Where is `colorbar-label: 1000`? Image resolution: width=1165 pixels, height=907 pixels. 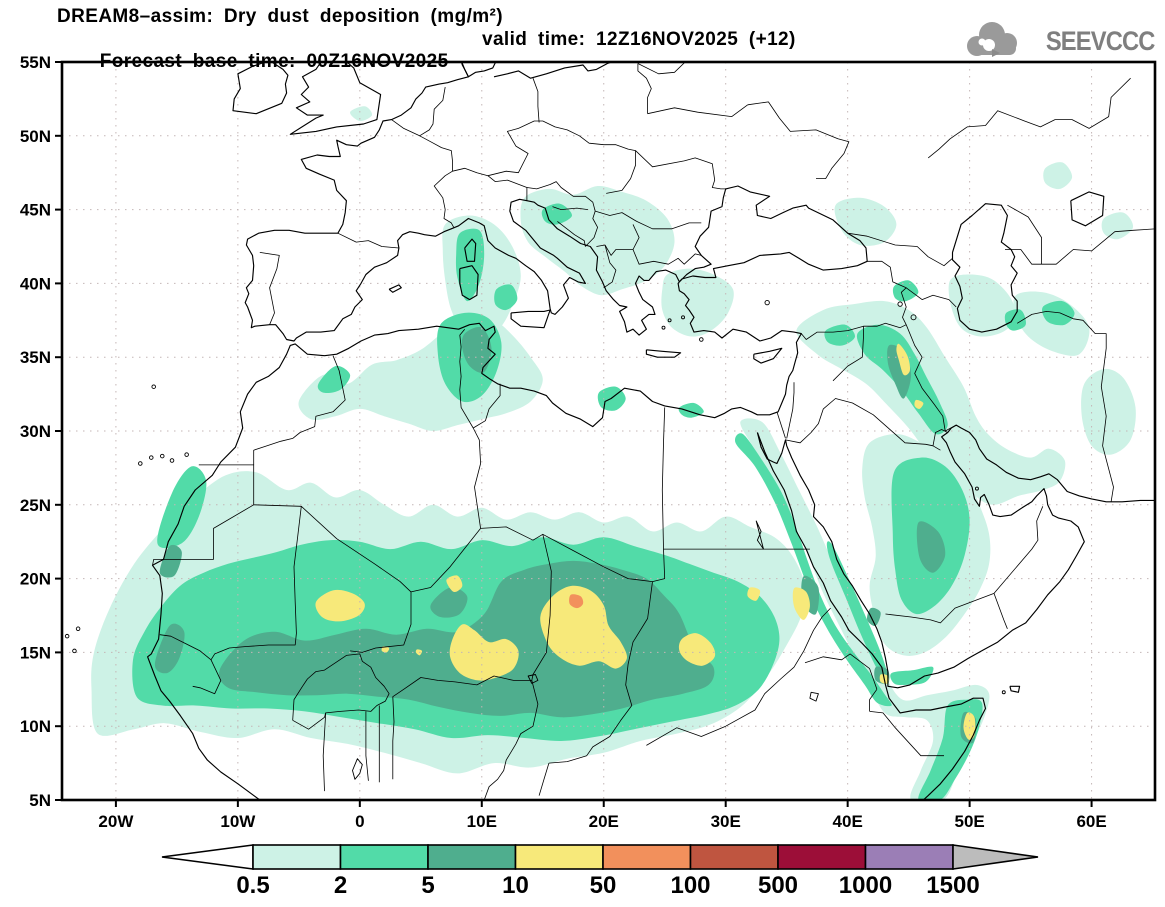 colorbar-label: 1000 is located at coordinates (865, 885).